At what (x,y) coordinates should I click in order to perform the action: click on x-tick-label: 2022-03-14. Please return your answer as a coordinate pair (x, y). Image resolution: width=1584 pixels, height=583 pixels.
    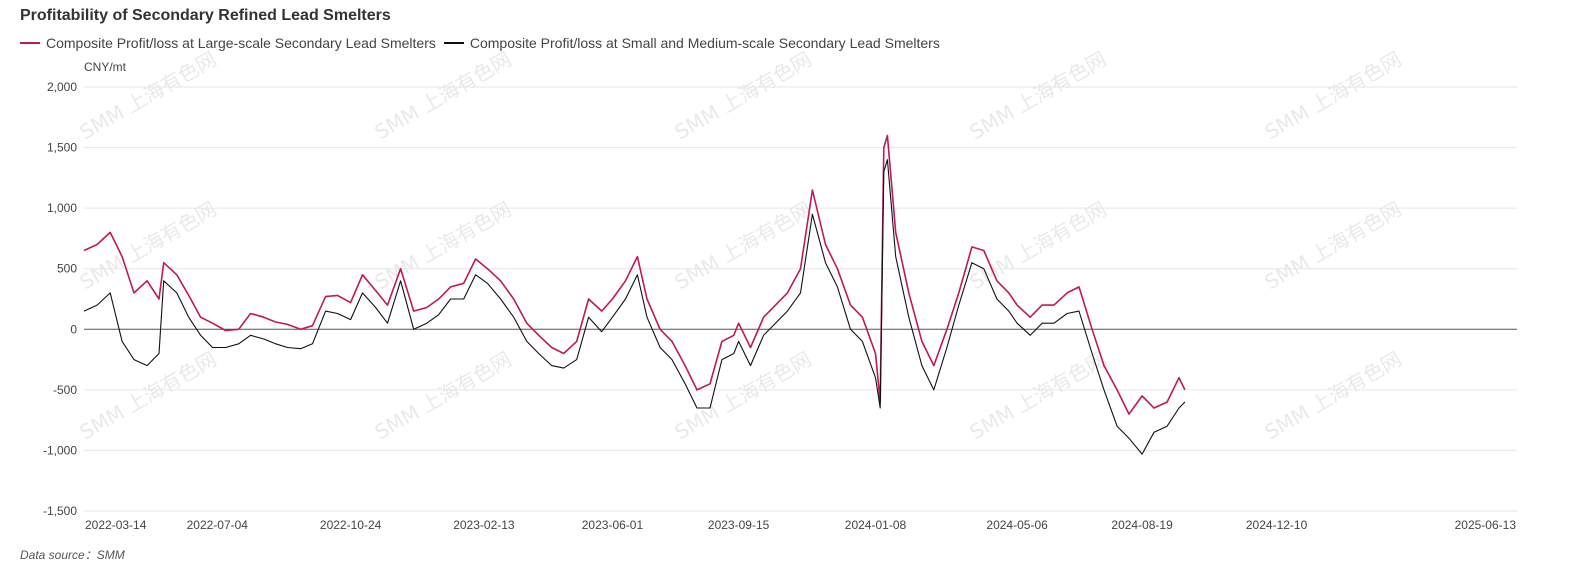
    Looking at the image, I should click on (116, 525).